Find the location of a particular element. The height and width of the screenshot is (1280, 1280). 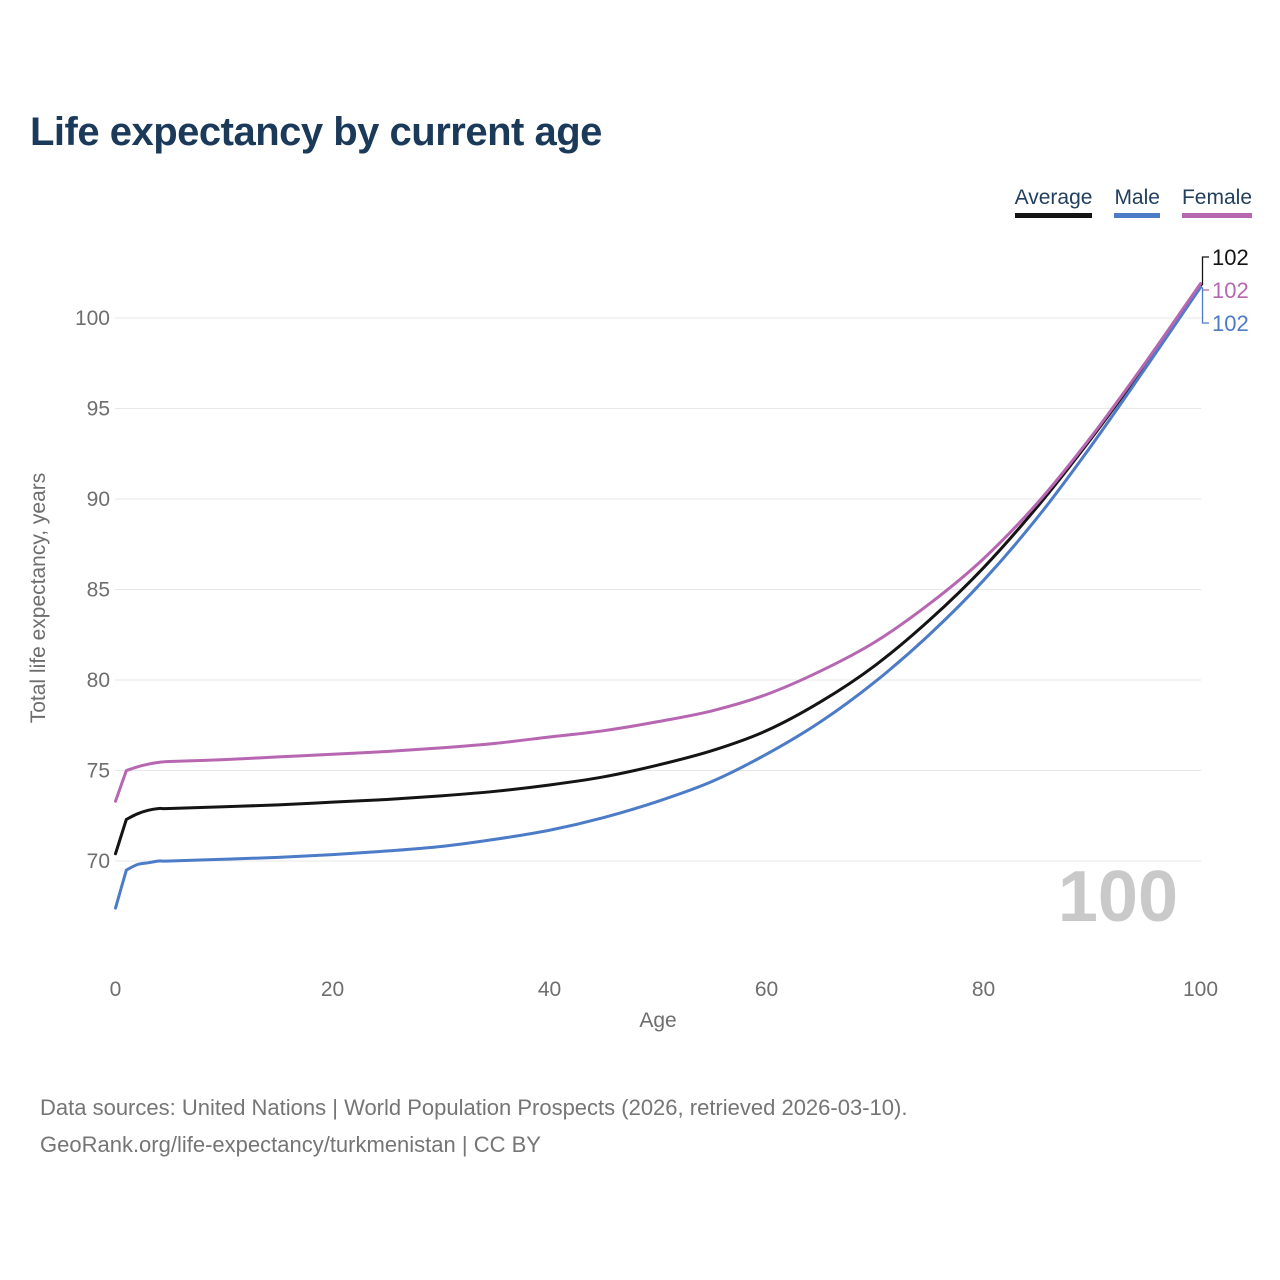

end-label-connector-average is located at coordinates (1205, 271).